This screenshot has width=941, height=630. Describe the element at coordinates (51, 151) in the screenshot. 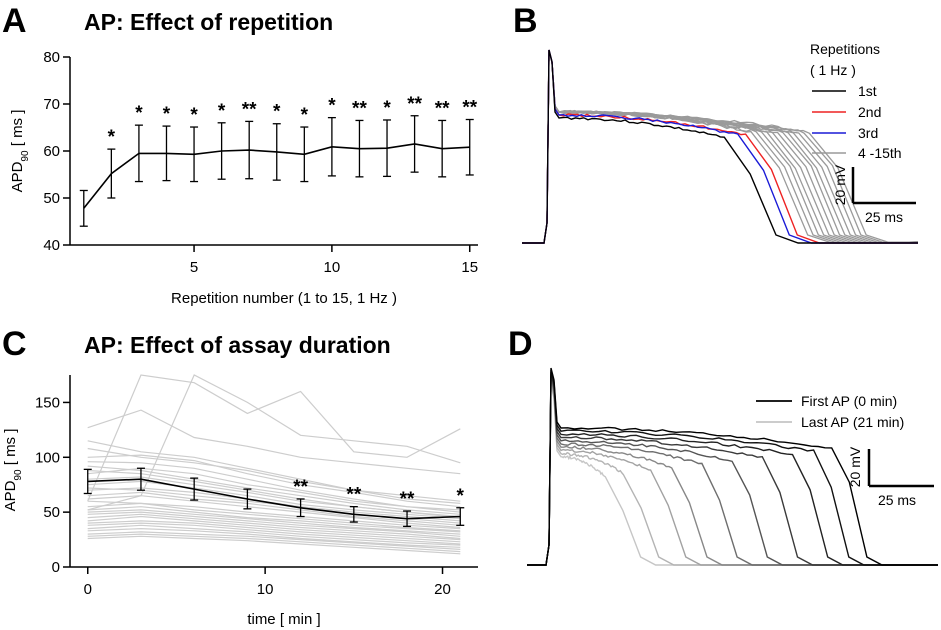

I see `y-tick-label: 60` at that location.